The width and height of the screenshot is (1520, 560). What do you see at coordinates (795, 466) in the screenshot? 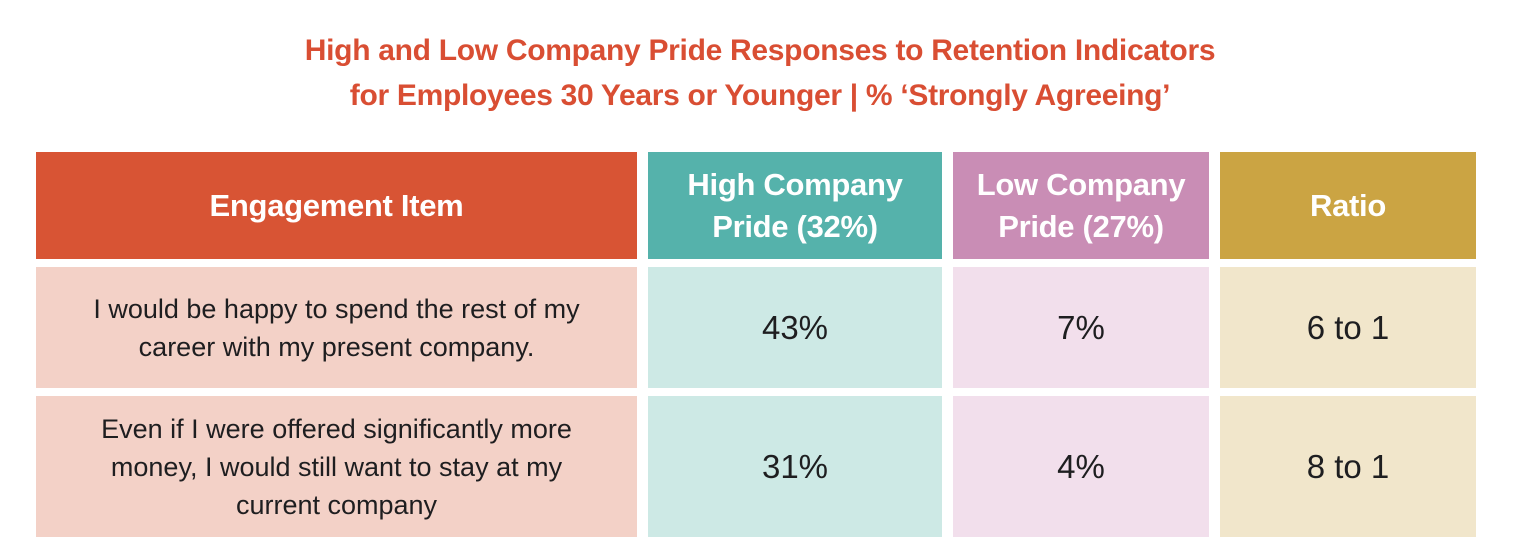
I see `row2-high-pride-value: 31%` at bounding box center [795, 466].